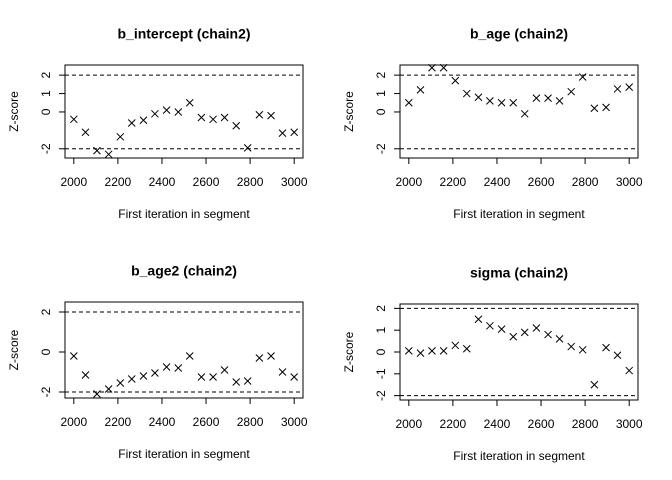 The height and width of the screenshot is (480, 672). What do you see at coordinates (184, 271) in the screenshot?
I see `panel-title: b_age2 (chain2)` at bounding box center [184, 271].